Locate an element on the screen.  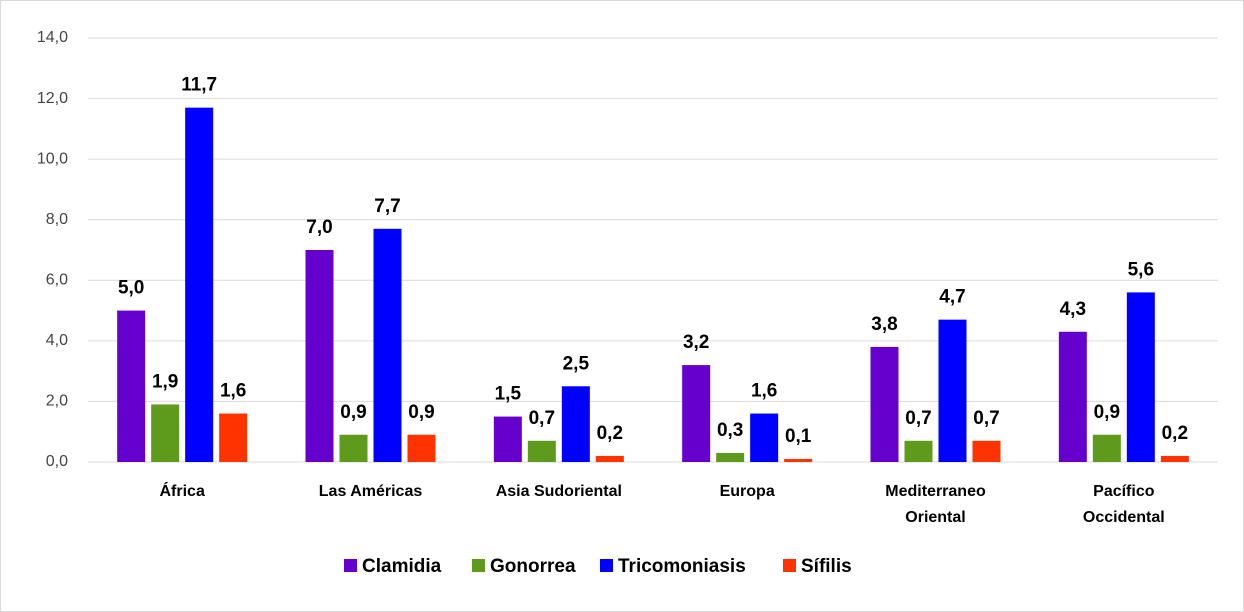
y-tick-label: 8,0 is located at coordinates (57, 219).